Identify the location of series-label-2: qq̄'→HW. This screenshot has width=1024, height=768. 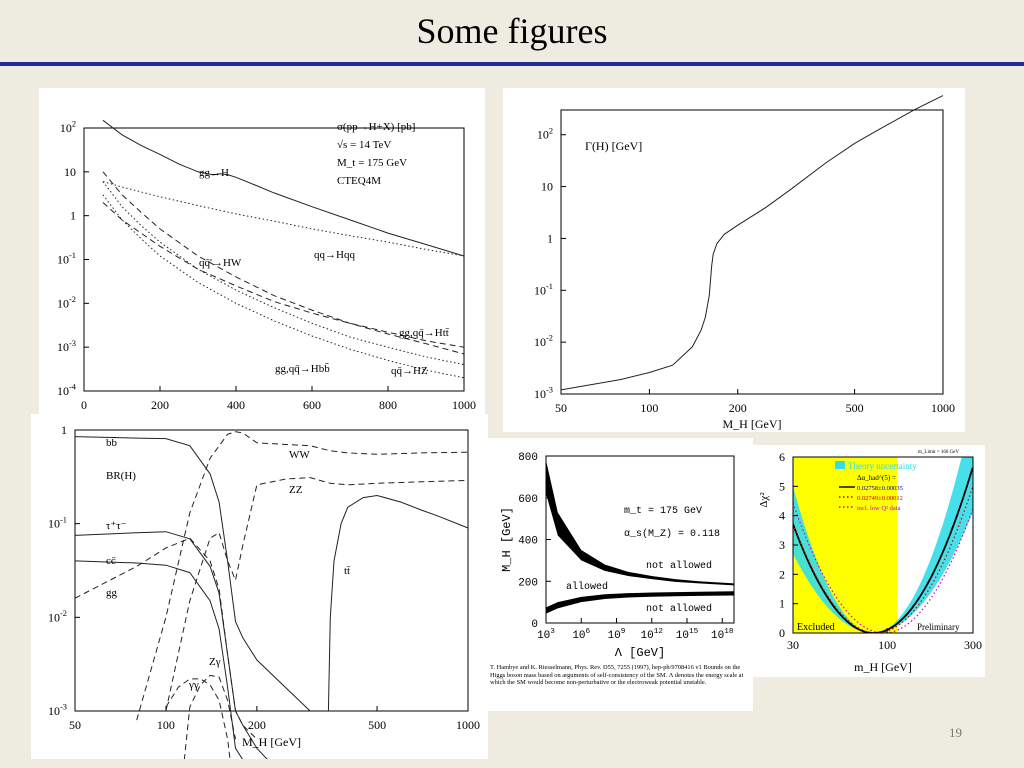
(220, 263).